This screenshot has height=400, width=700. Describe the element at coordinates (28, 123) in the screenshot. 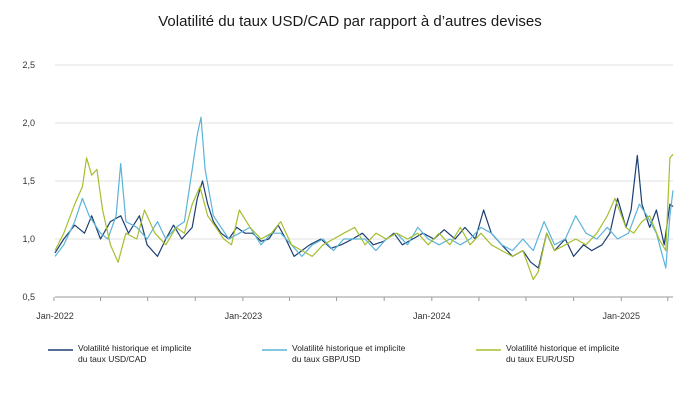

I see `y-tick-label: 2,0` at that location.